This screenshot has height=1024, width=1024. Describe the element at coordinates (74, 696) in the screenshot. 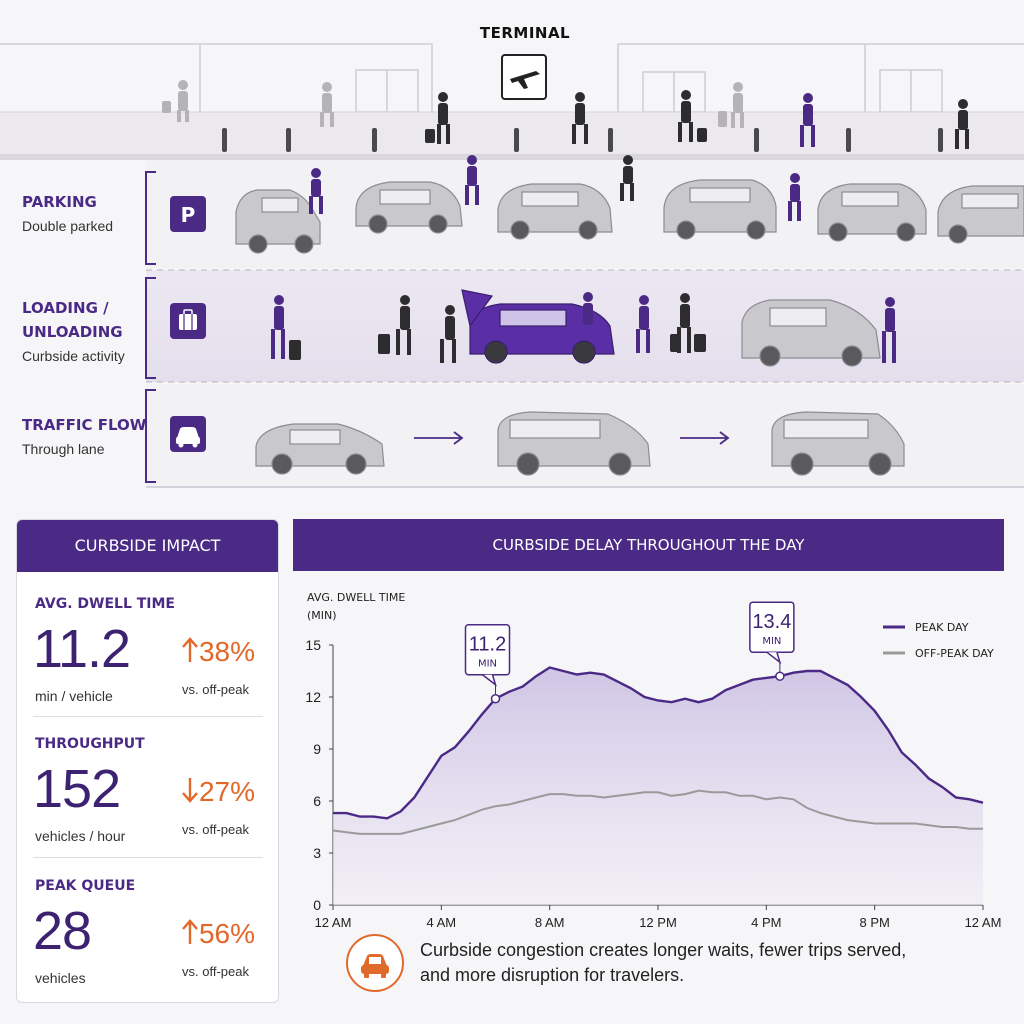

I see `metric-unit: min / vehicle` at that location.